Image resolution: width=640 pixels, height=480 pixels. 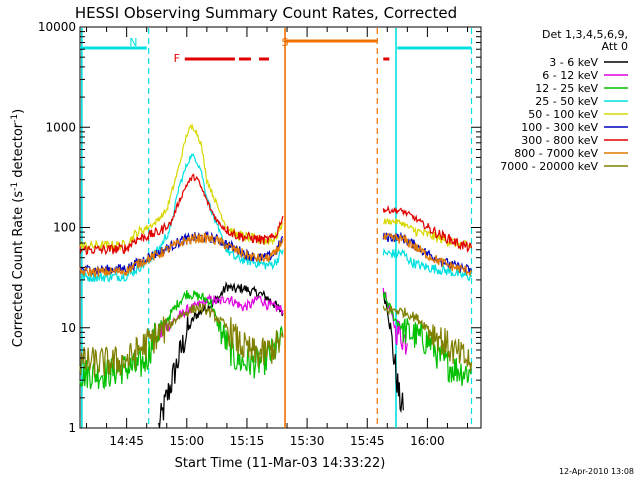 I want to click on legend-entry-label: 3 - 6 keV, so click(x=573, y=62).